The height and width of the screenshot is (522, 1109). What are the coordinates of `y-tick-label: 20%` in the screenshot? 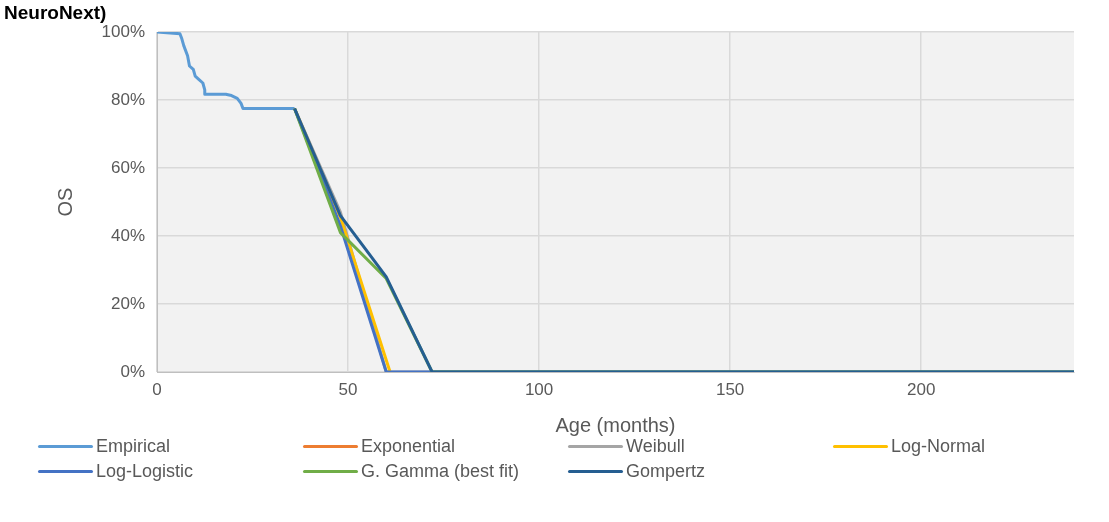 It's located at (127, 303).